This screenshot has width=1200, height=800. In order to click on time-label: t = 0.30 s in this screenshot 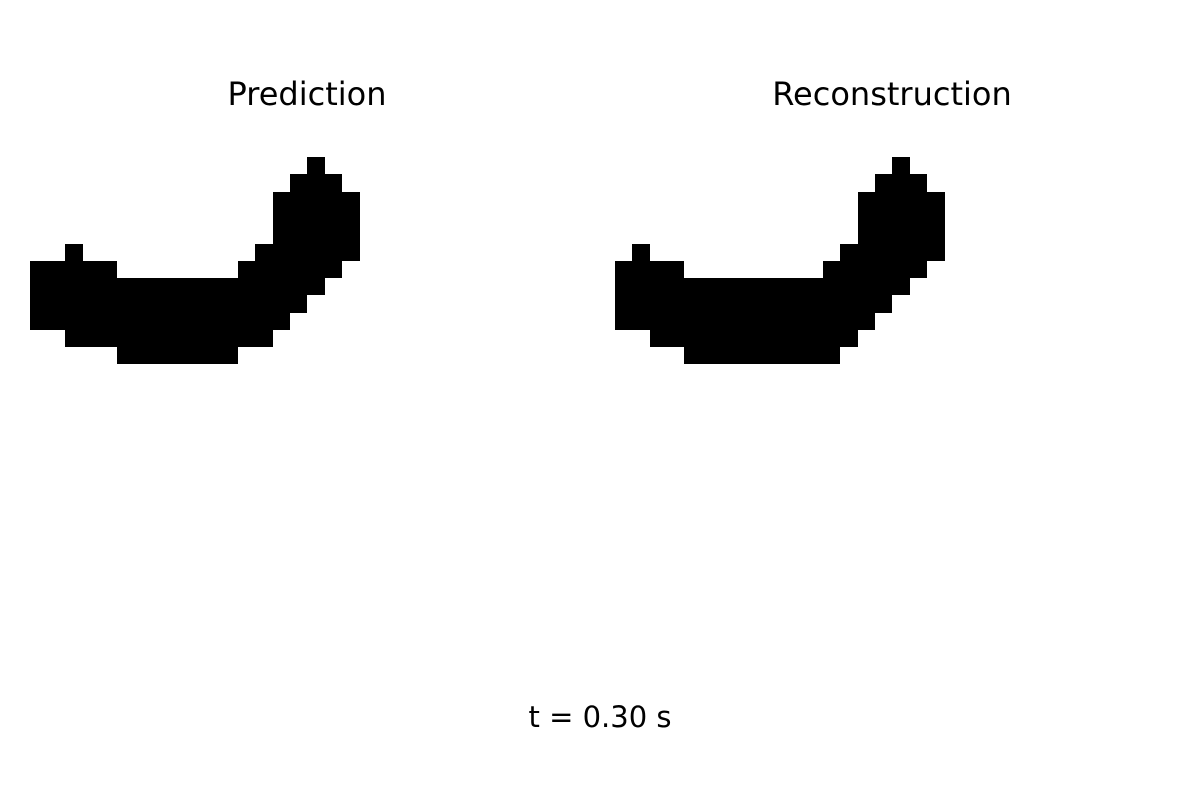, I will do `click(600, 717)`.